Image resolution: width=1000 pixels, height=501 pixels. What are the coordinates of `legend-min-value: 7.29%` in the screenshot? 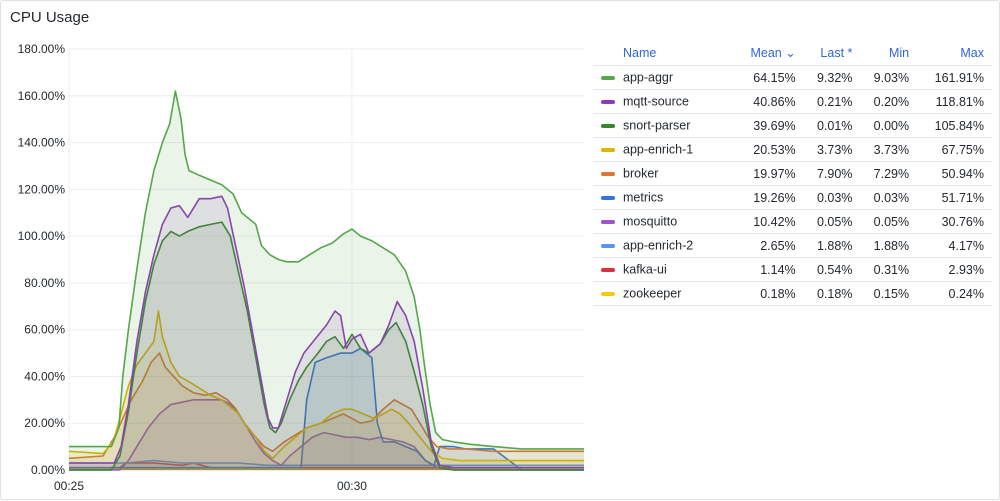 It's located at (889, 173).